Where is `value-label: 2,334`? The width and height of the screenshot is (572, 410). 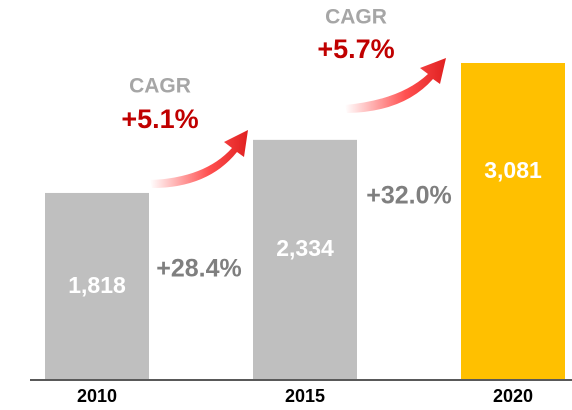
value-label: 2,334 is located at coordinates (305, 248).